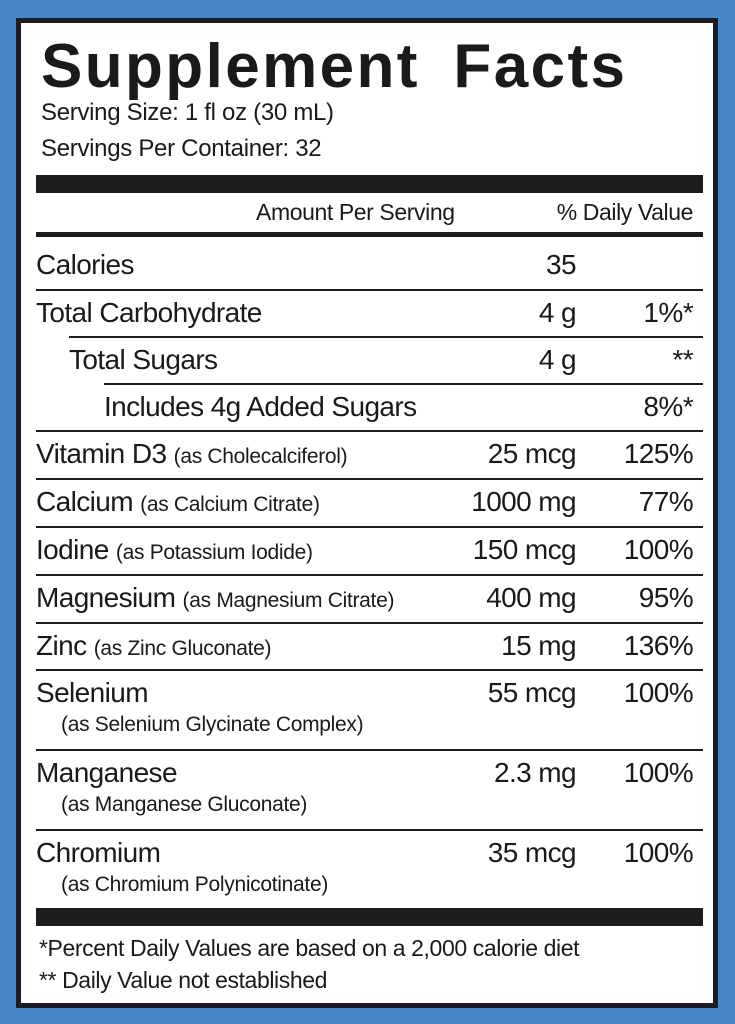  I want to click on daily-value: 95%, so click(666, 597).